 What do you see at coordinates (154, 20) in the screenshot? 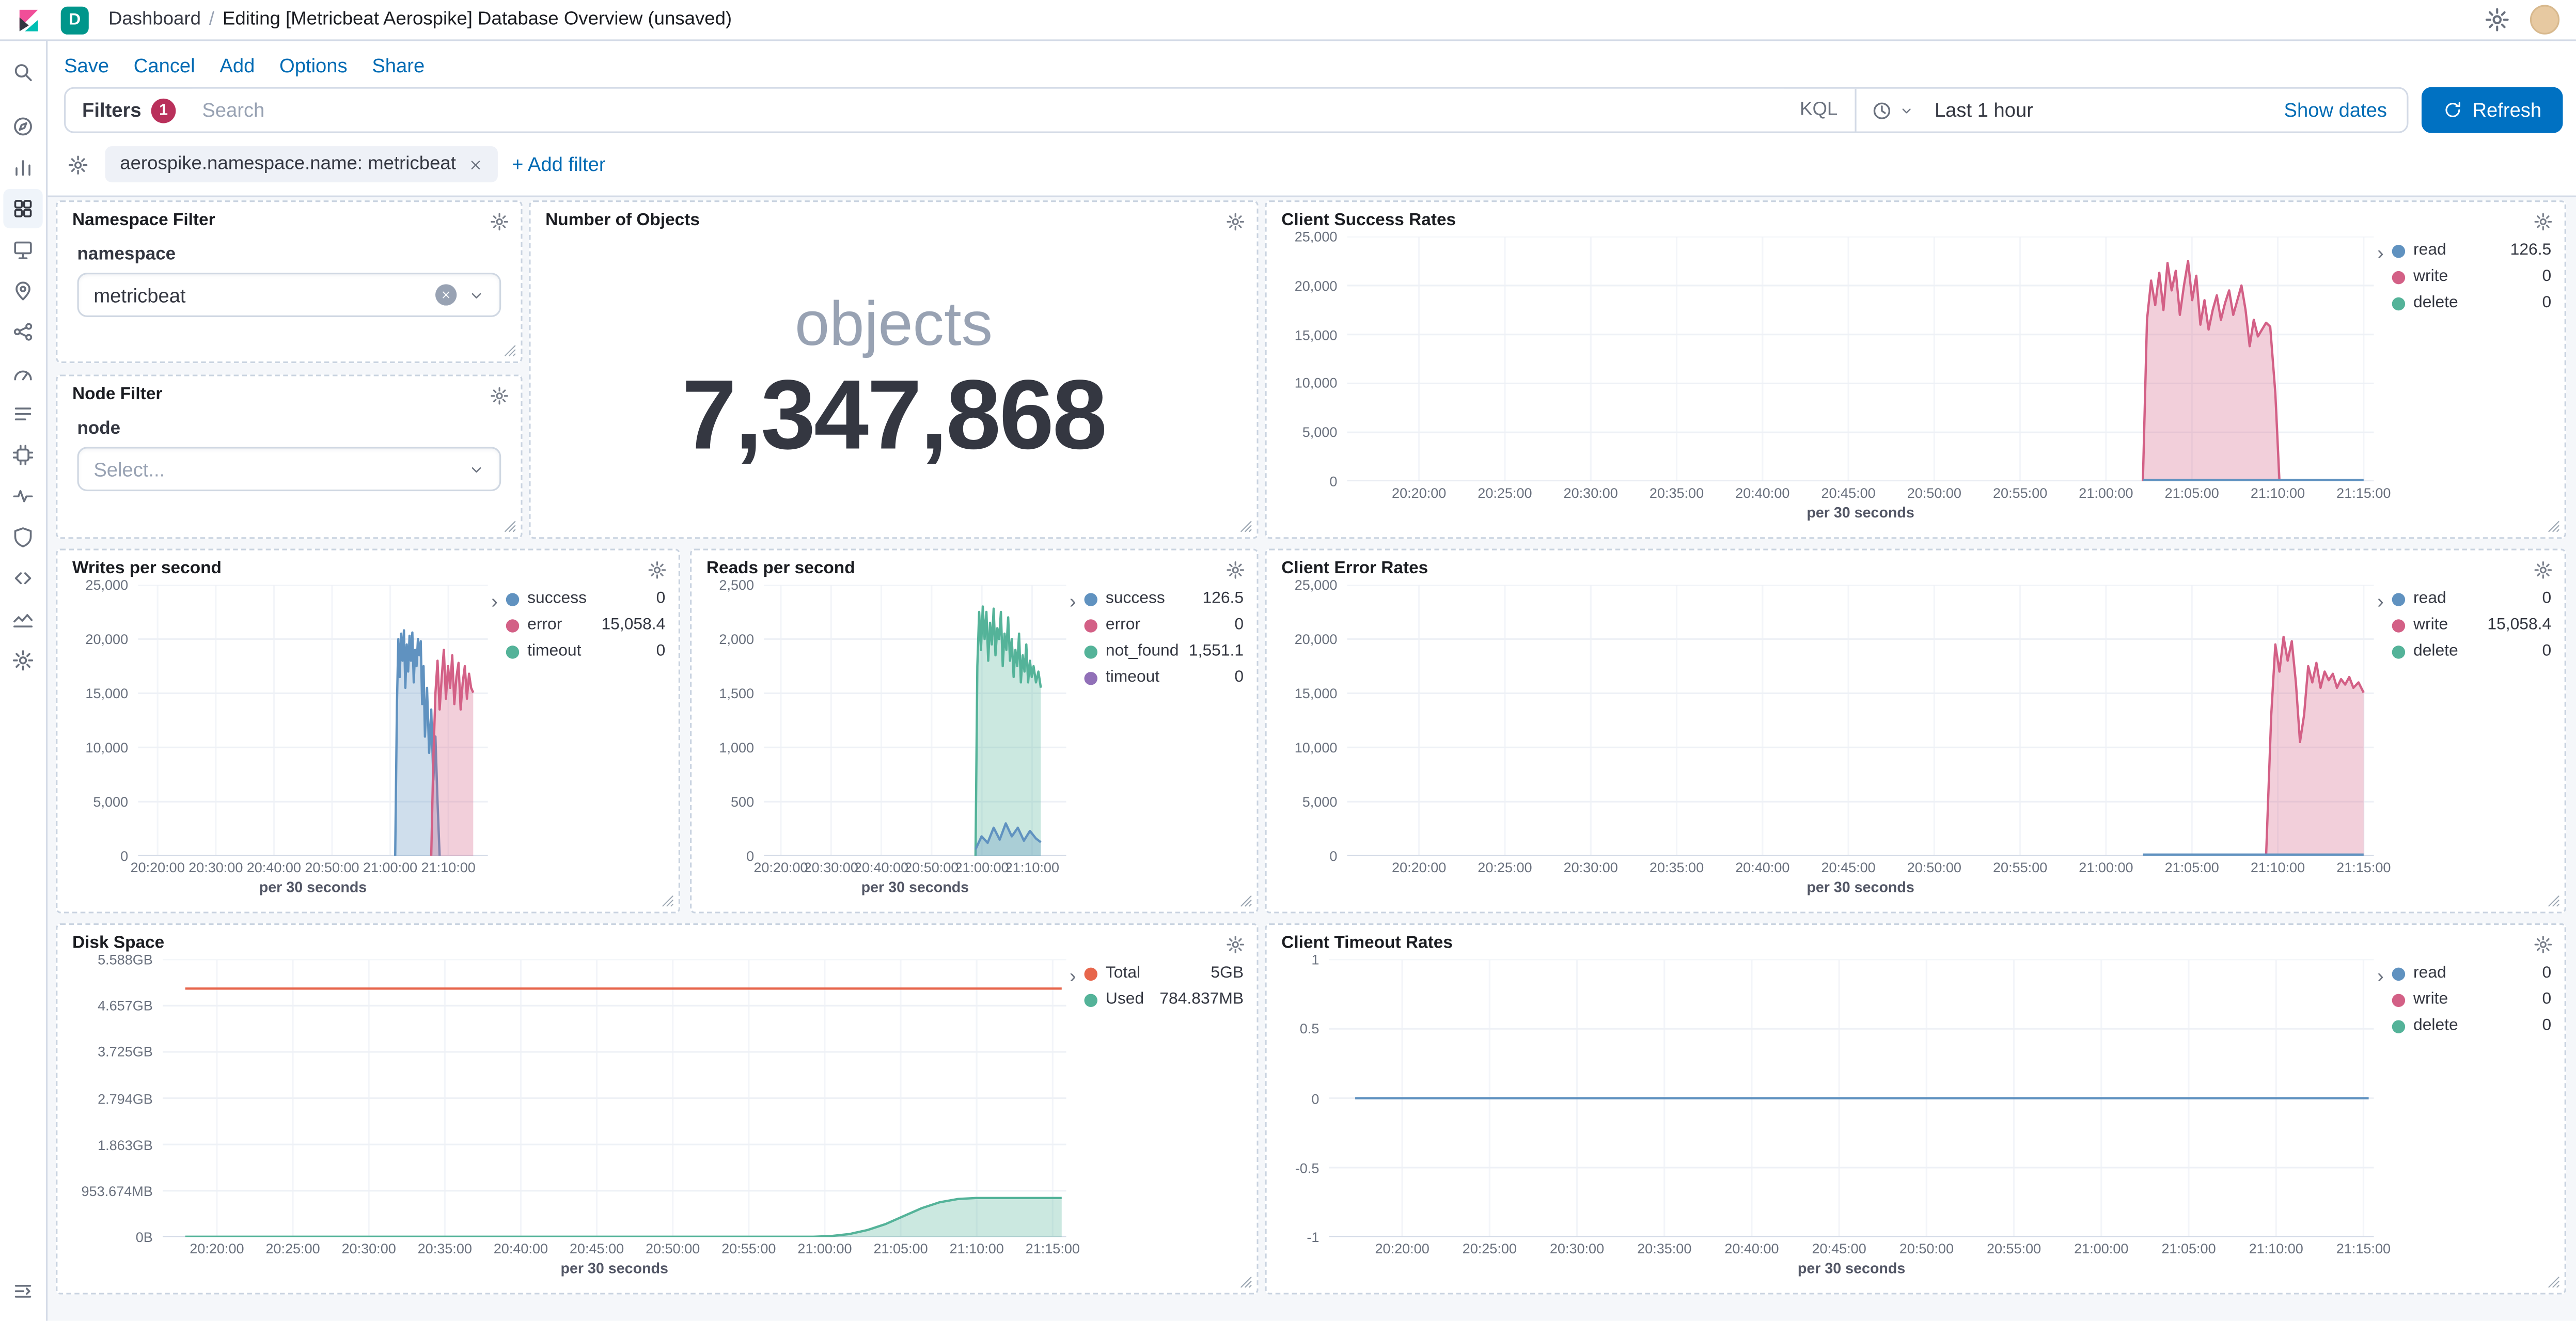
I see `breadcrumb-dashboard-link: Dashboard` at bounding box center [154, 20].